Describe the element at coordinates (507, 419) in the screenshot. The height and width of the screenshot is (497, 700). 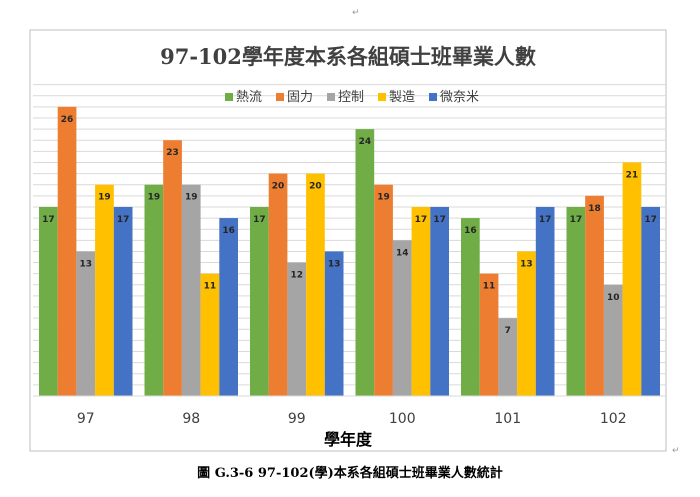
I see `x-tick-label: 101` at that location.